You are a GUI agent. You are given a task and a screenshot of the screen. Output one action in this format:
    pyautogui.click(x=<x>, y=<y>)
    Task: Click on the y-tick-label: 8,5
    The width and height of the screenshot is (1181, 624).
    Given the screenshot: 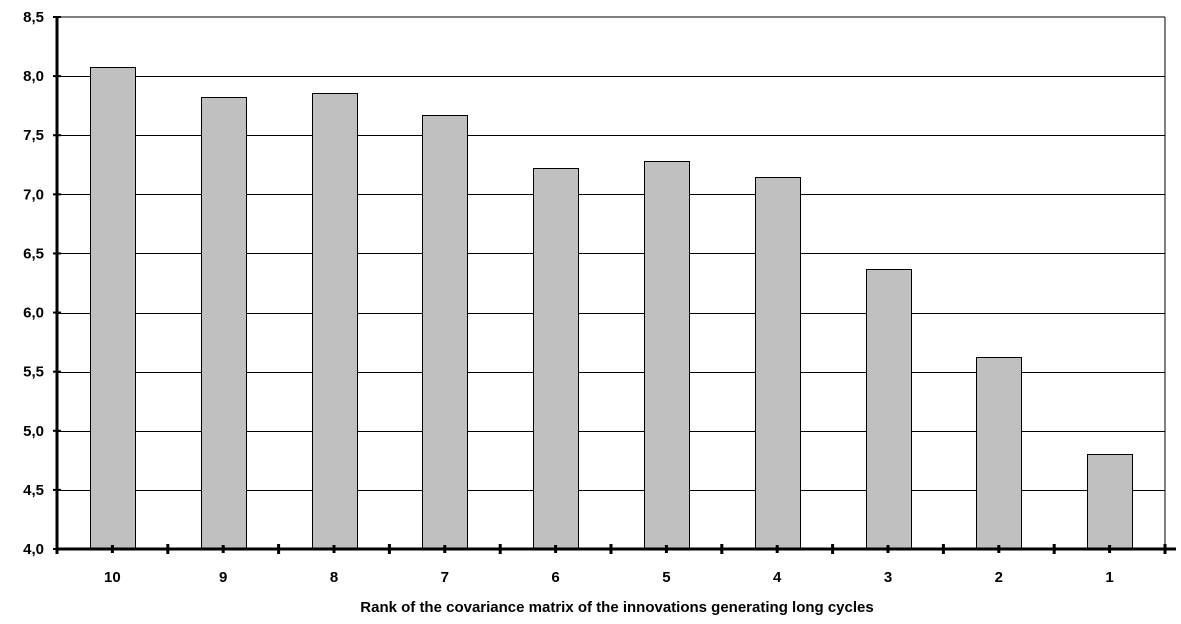 What is the action you would take?
    pyautogui.click(x=33, y=17)
    